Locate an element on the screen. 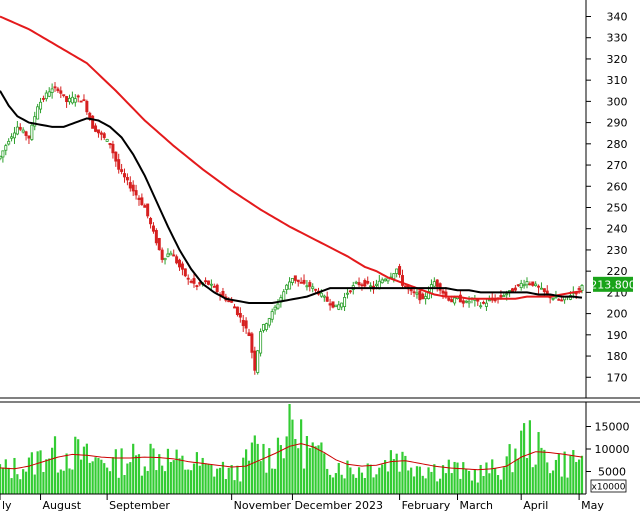 Image resolution: width=640 pixels, height=518 pixels. x-tick-label: September is located at coordinates (139, 505).